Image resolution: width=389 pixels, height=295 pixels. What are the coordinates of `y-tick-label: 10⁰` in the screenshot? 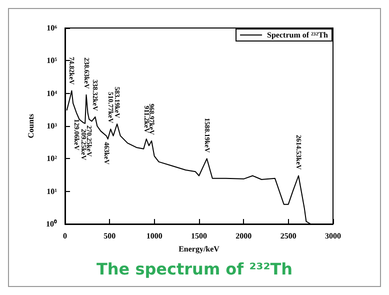 It's located at (51, 224).